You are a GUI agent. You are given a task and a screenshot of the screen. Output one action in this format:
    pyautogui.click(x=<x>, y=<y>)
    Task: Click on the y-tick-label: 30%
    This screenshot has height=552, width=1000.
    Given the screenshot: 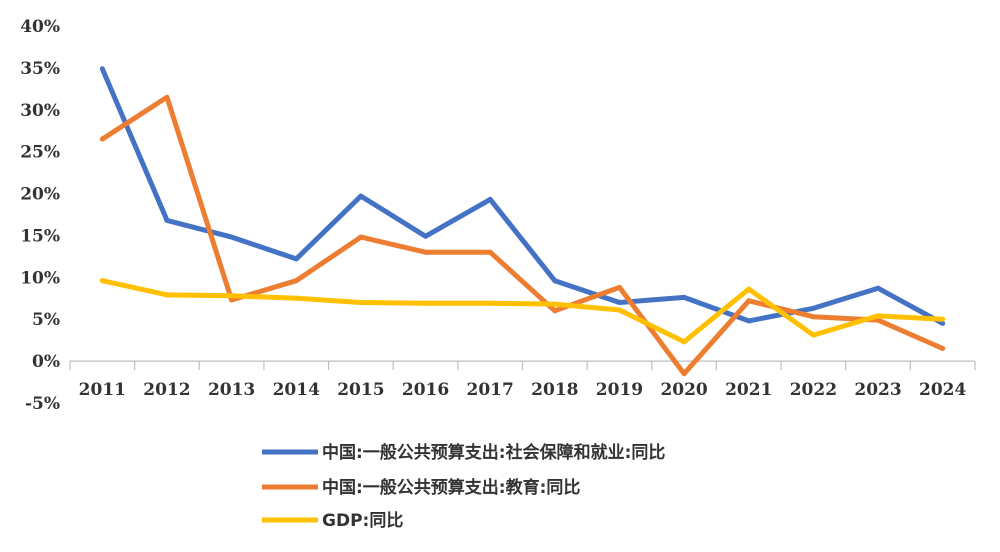 What is the action you would take?
    pyautogui.click(x=40, y=111)
    